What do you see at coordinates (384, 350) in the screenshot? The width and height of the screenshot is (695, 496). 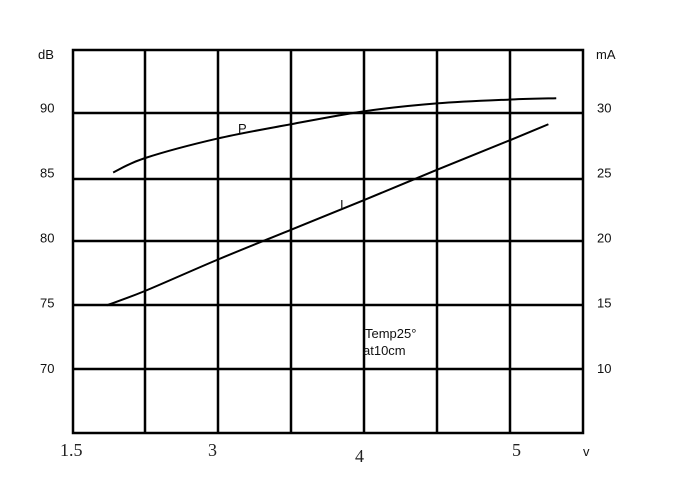 I see `annotation-distance: at10cm` at bounding box center [384, 350].